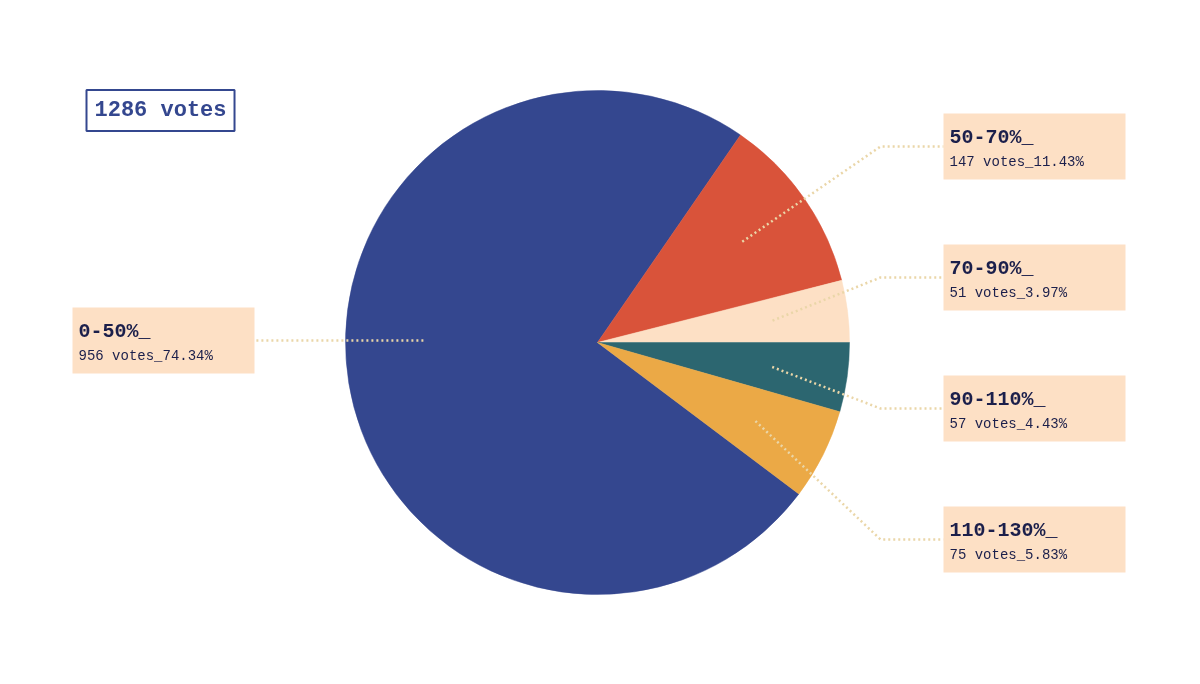 Image resolution: width=1200 pixels, height=684 pixels. What do you see at coordinates (1008, 554) in the screenshot?
I see `data-label: 75 votes_5.83%` at bounding box center [1008, 554].